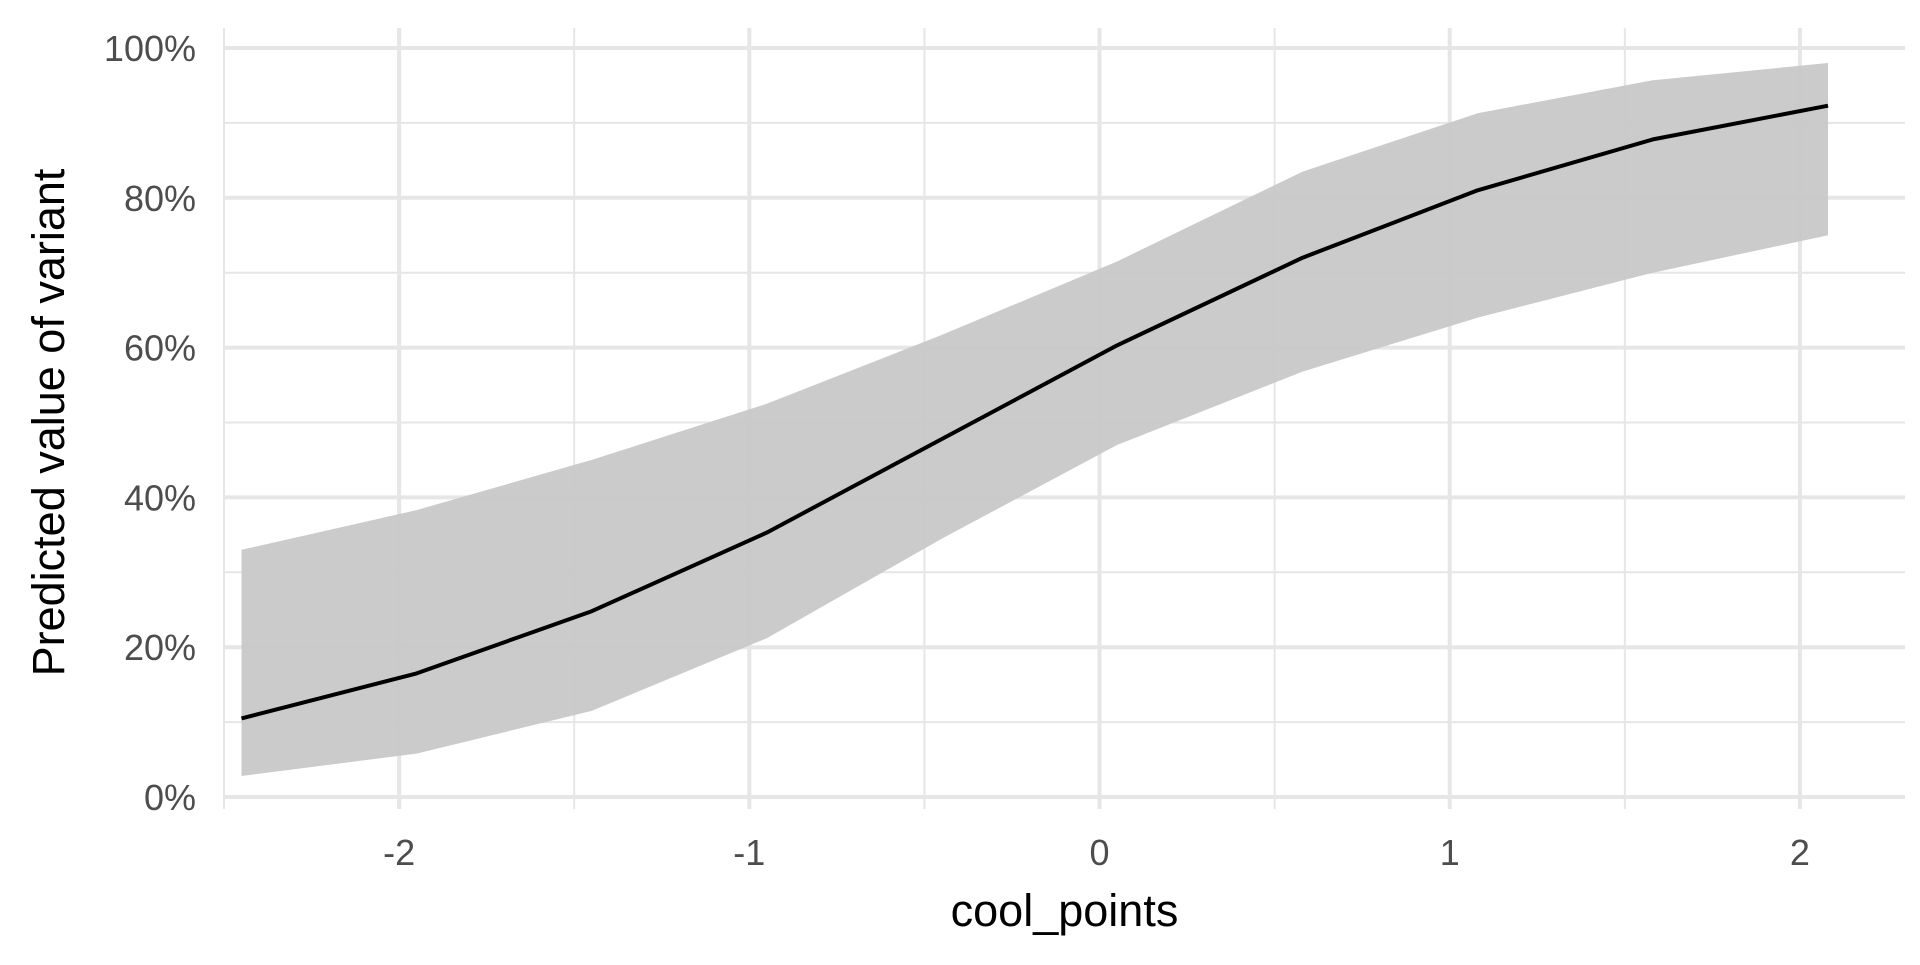 The width and height of the screenshot is (1920, 965). What do you see at coordinates (1065, 910) in the screenshot?
I see `x-axis-title: cool_points` at bounding box center [1065, 910].